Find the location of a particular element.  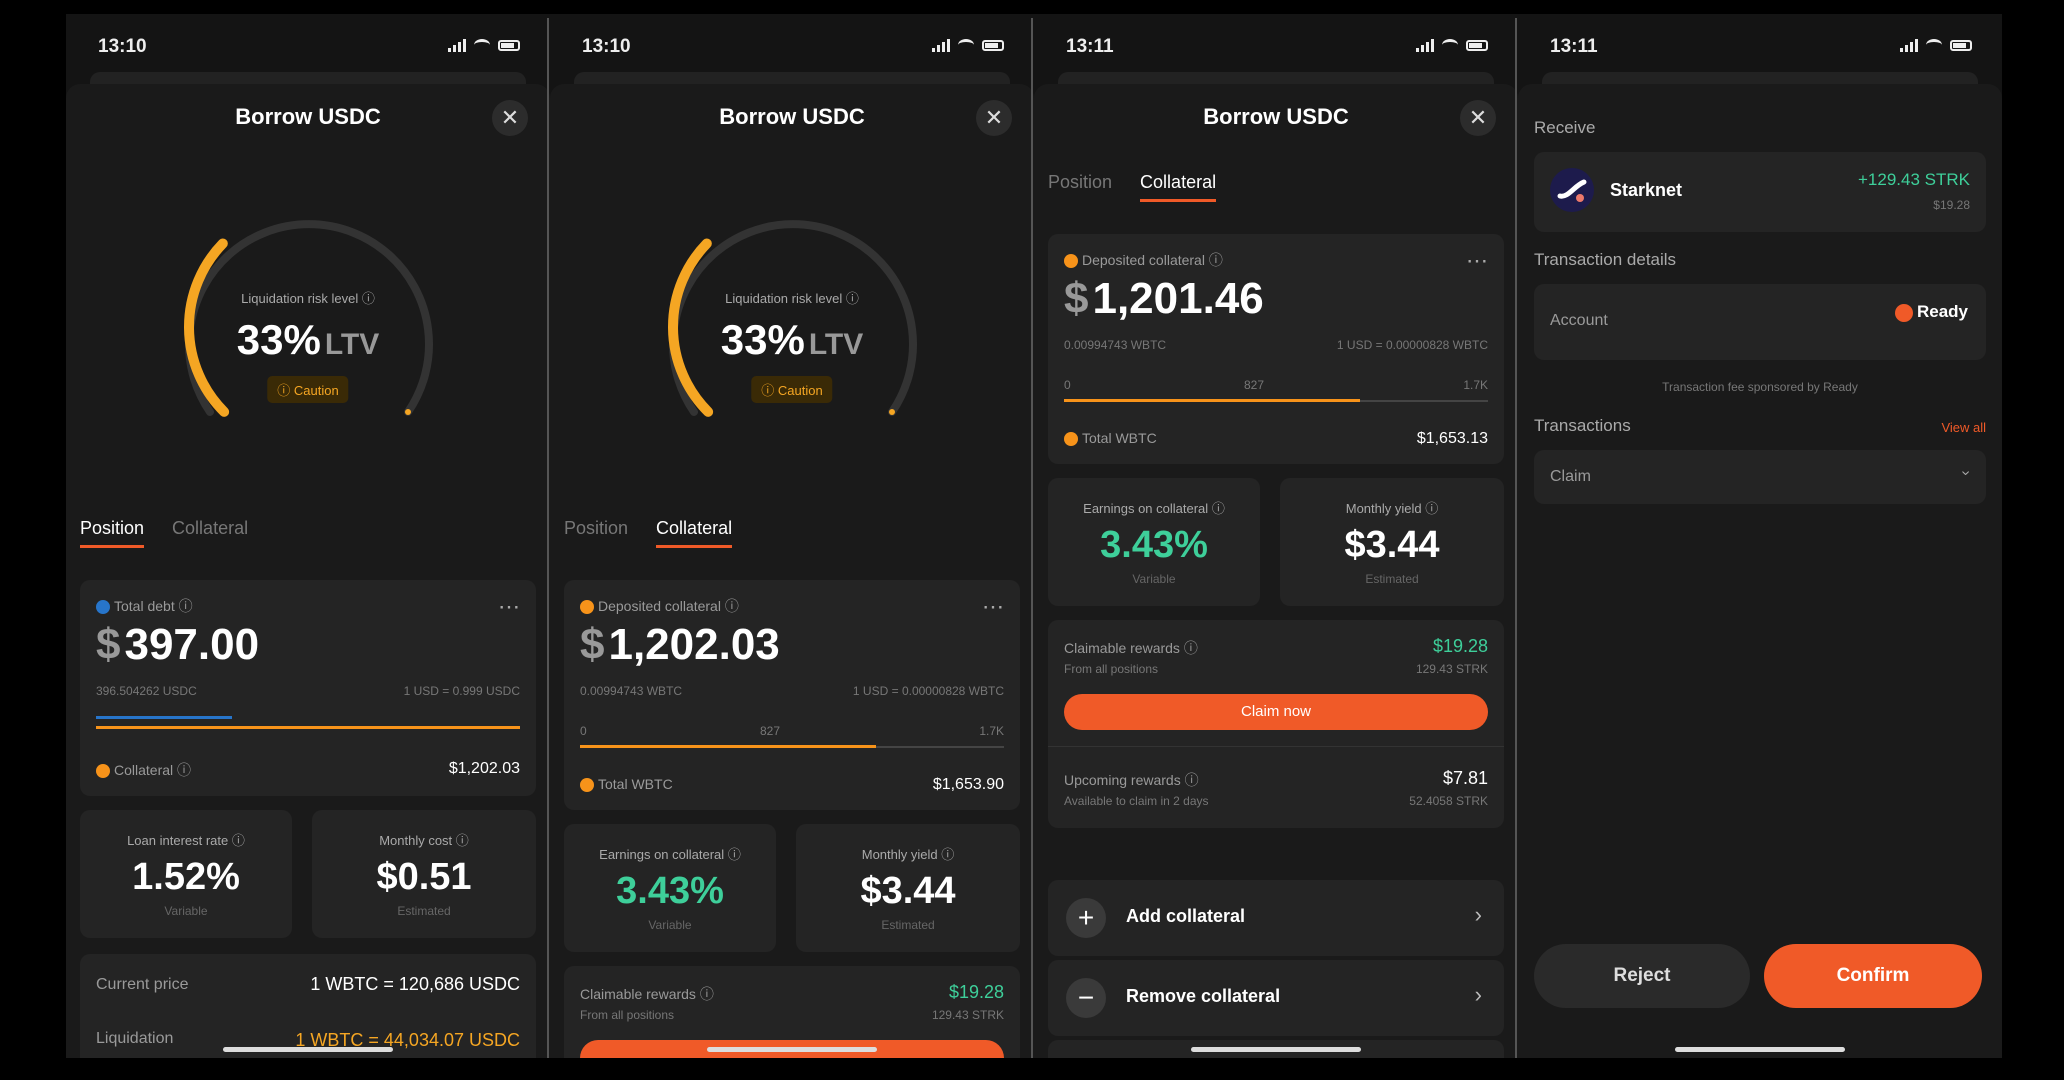

sponsored-note: Transaction fee sponsored by Ready is located at coordinates (1760, 387).